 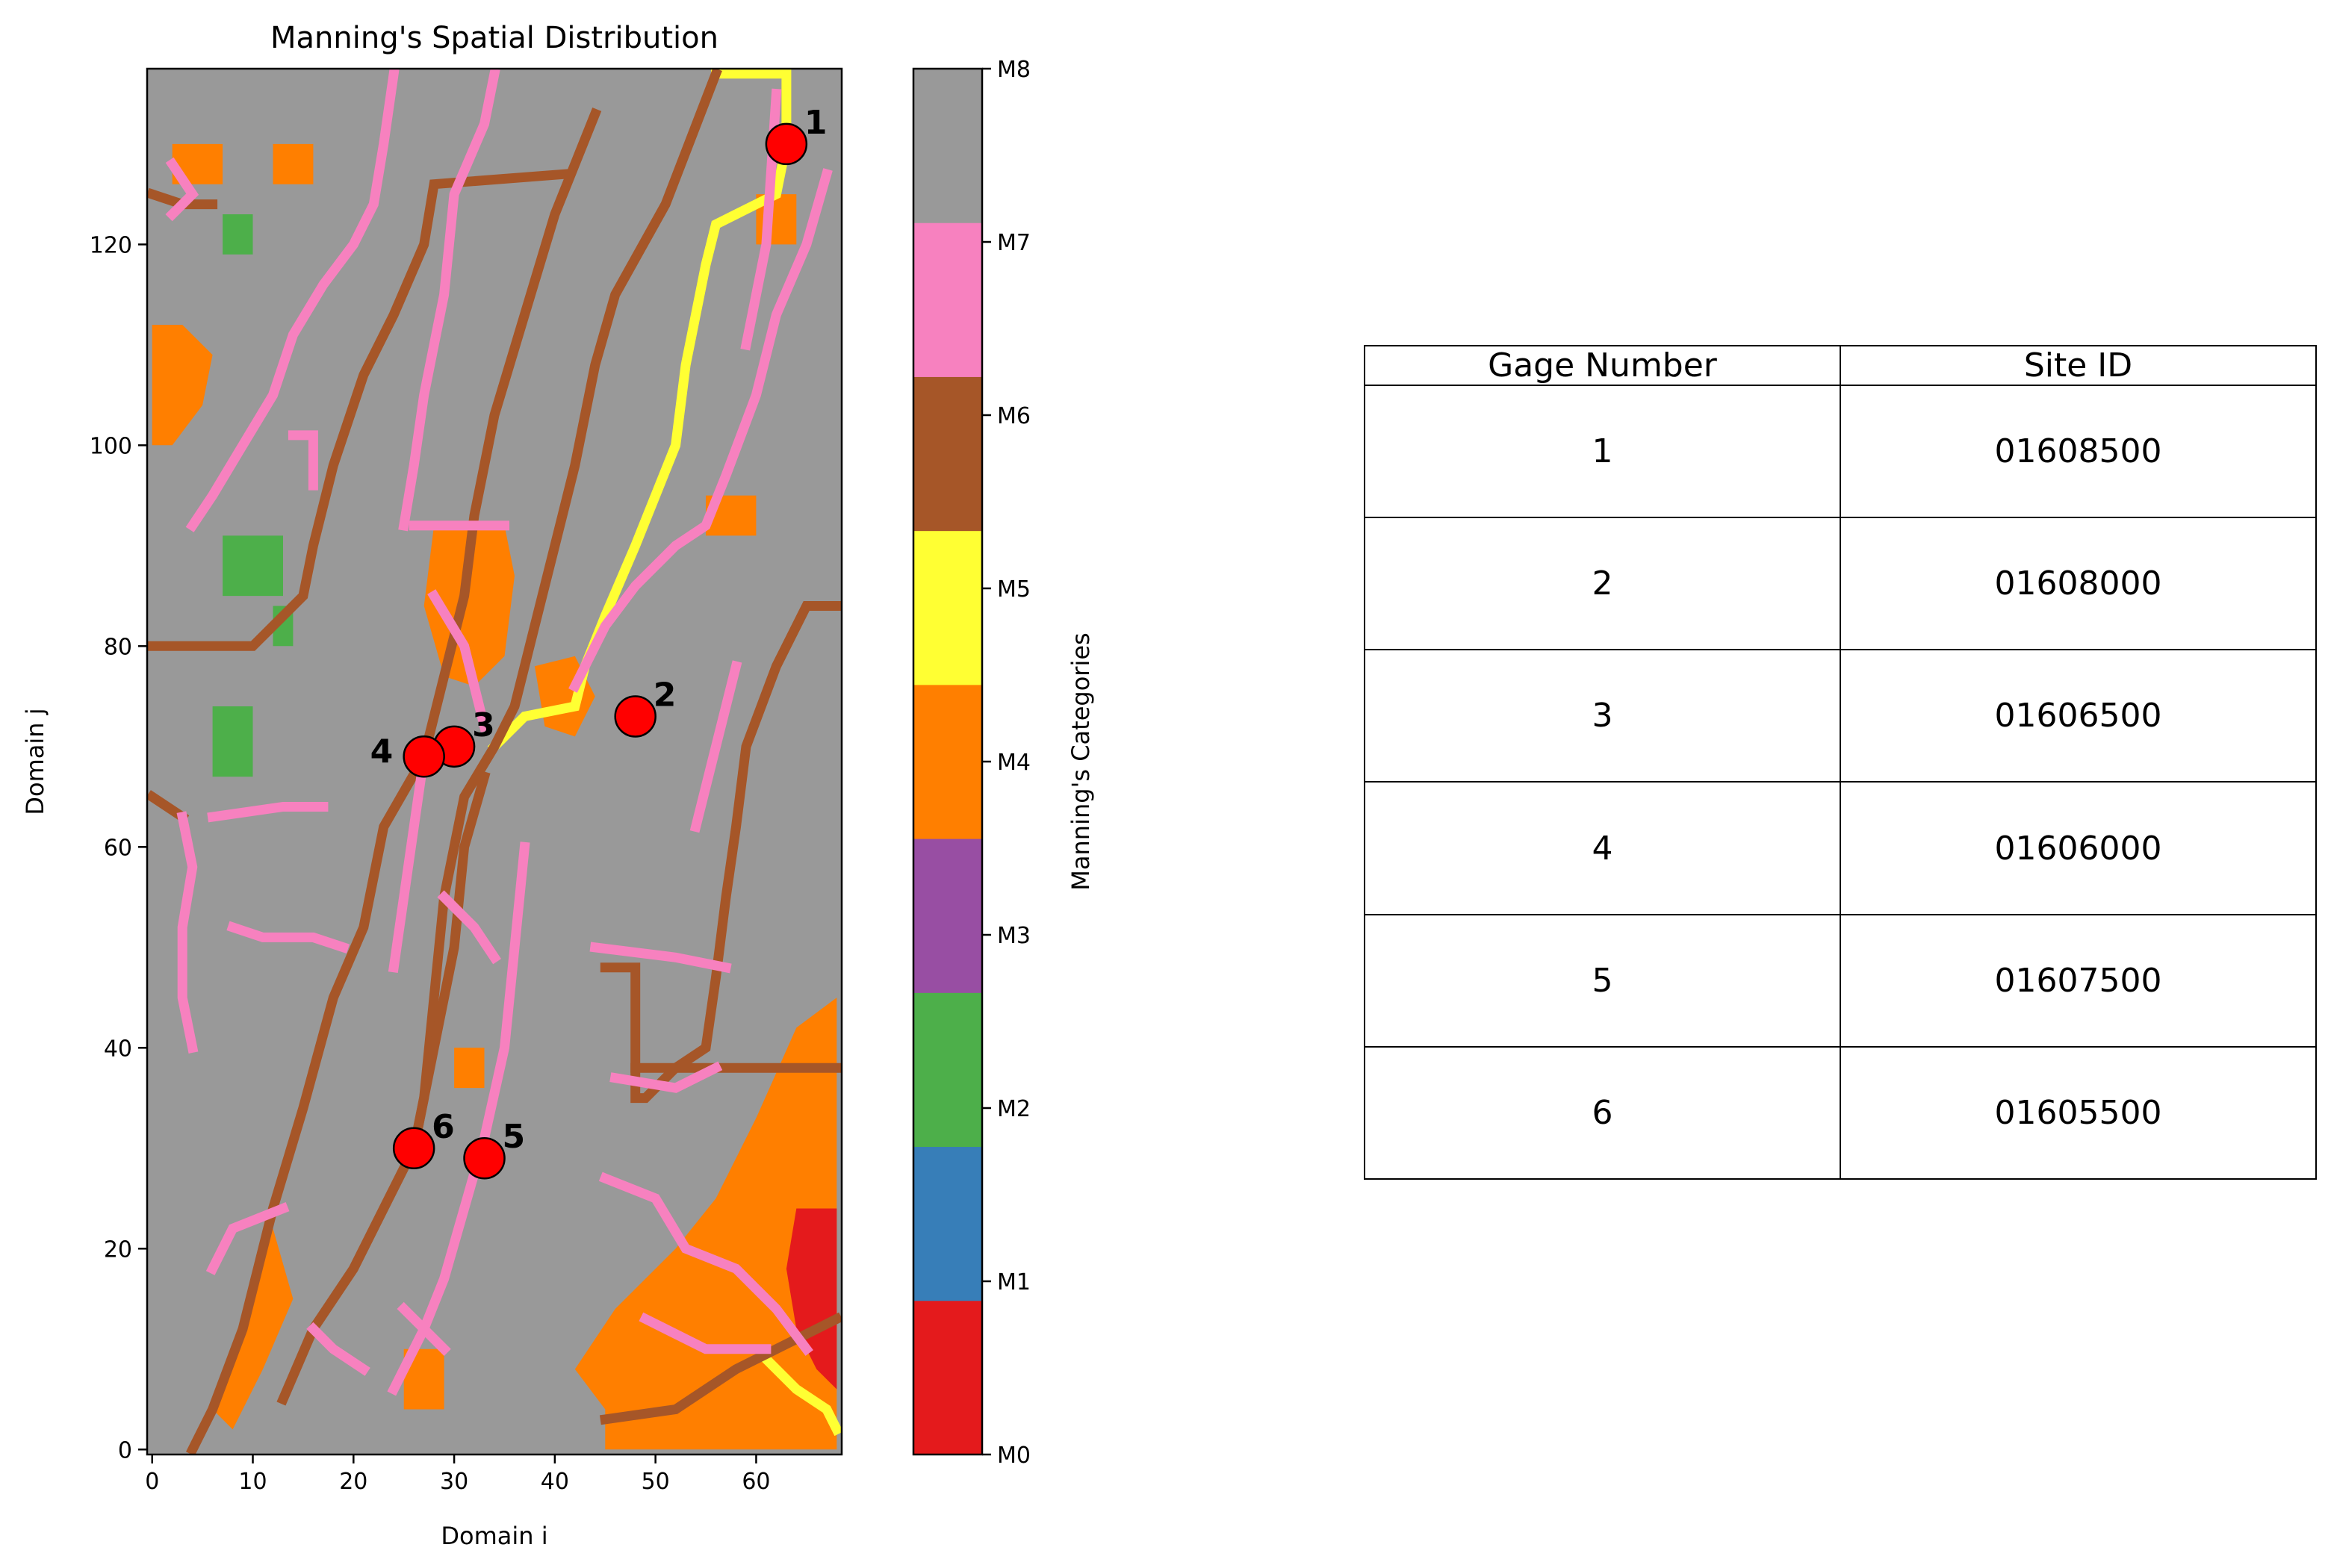 What do you see at coordinates (1014, 763) in the screenshot?
I see `colorbar-tick-label: M4` at bounding box center [1014, 763].